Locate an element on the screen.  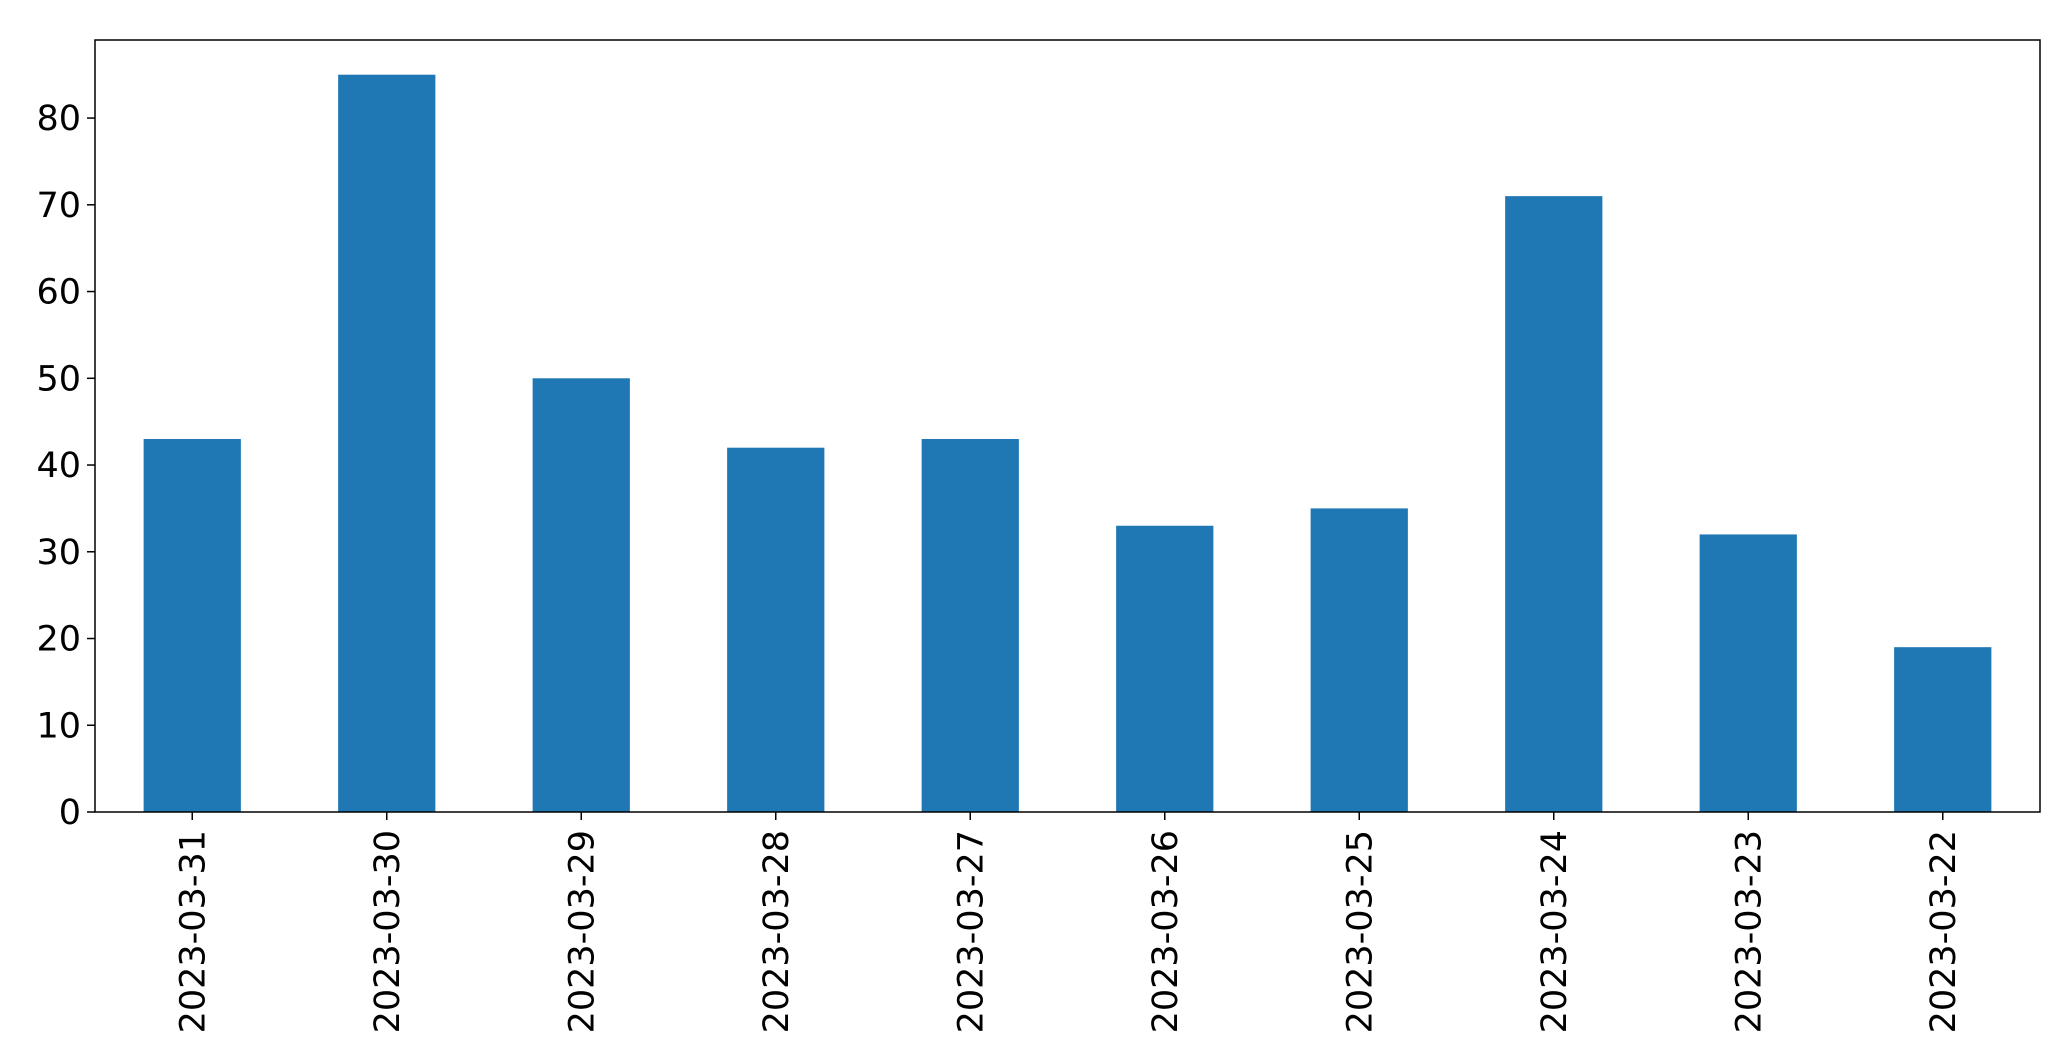
y-tick-label-40: 40 is located at coordinates (58, 466).